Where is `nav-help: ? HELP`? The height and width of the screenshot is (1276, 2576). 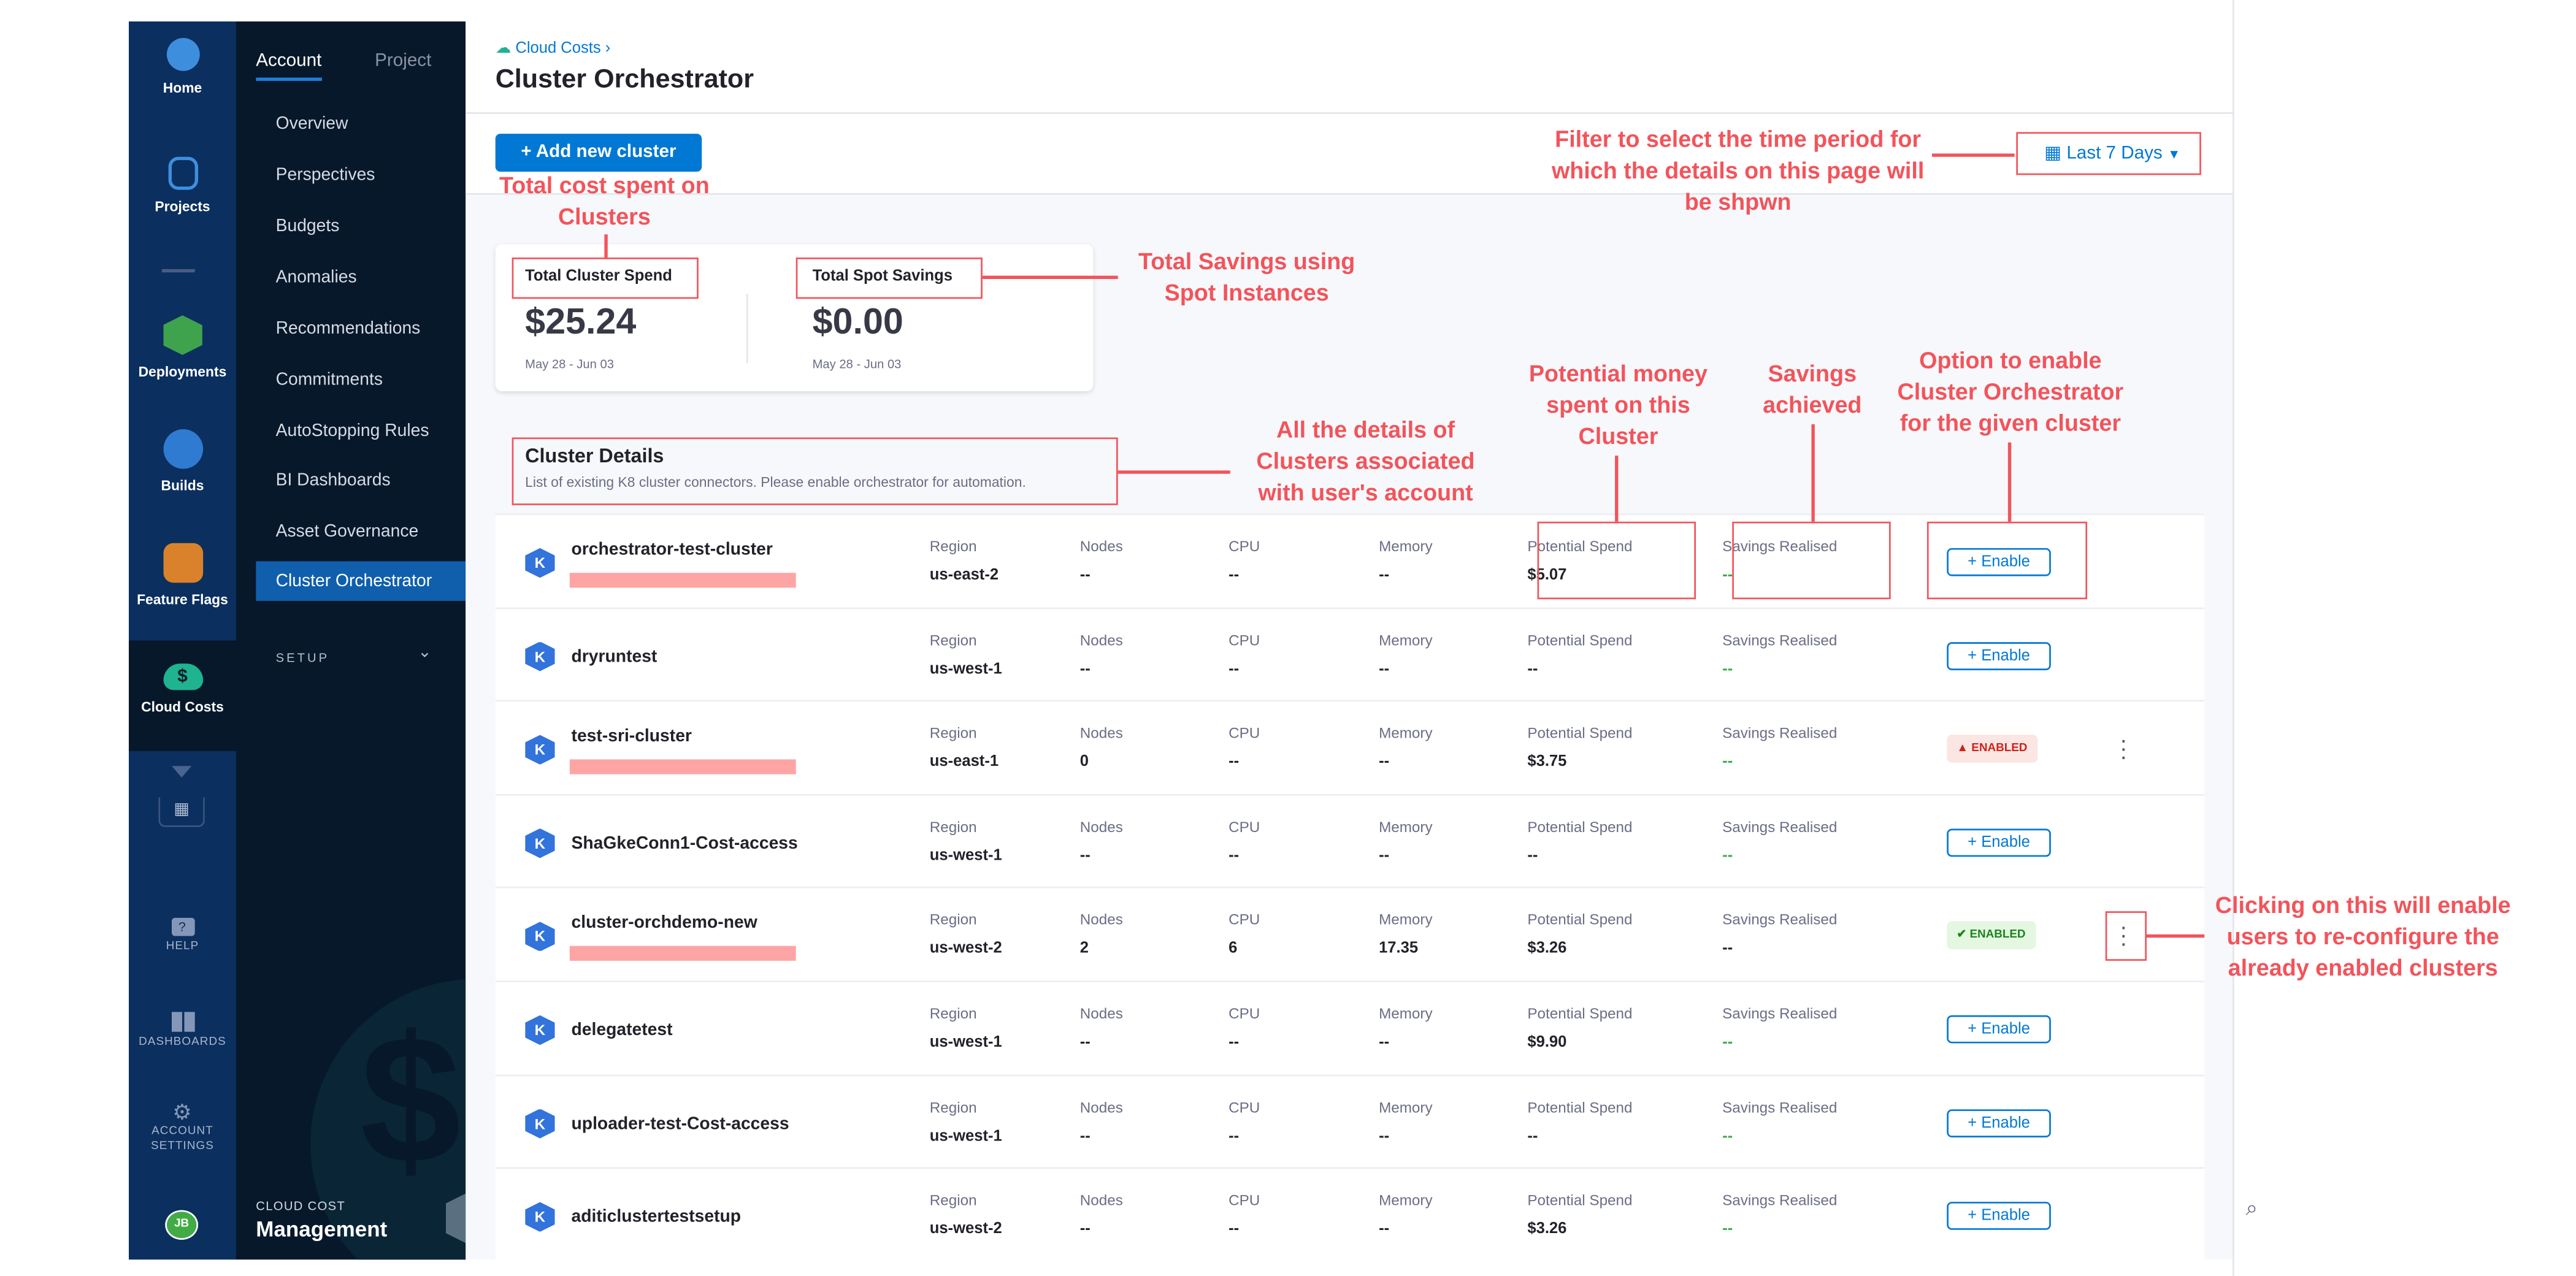
nav-help: ? HELP is located at coordinates (182, 935).